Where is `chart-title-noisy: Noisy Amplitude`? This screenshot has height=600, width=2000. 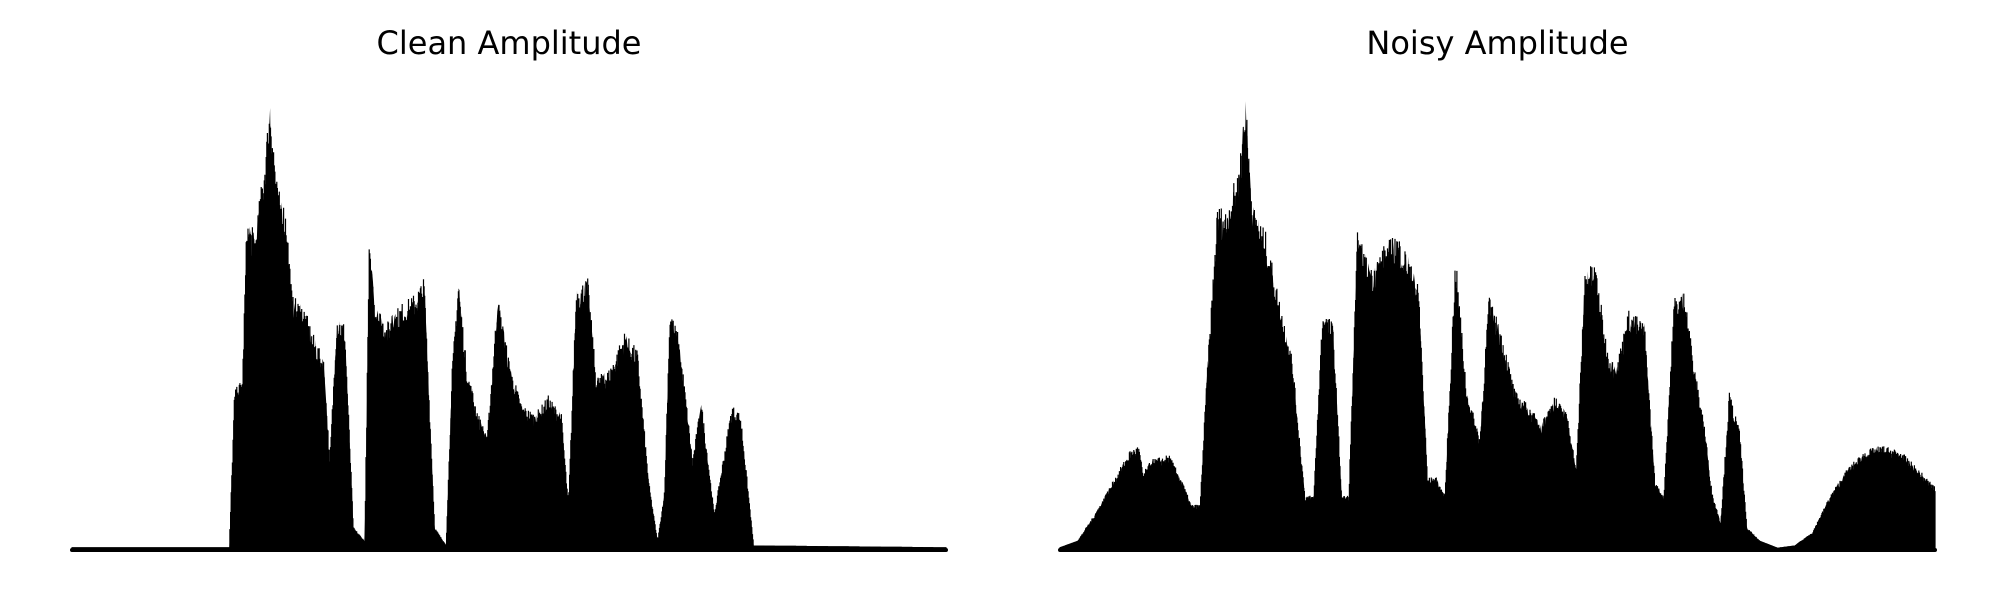 chart-title-noisy: Noisy Amplitude is located at coordinates (1497, 43).